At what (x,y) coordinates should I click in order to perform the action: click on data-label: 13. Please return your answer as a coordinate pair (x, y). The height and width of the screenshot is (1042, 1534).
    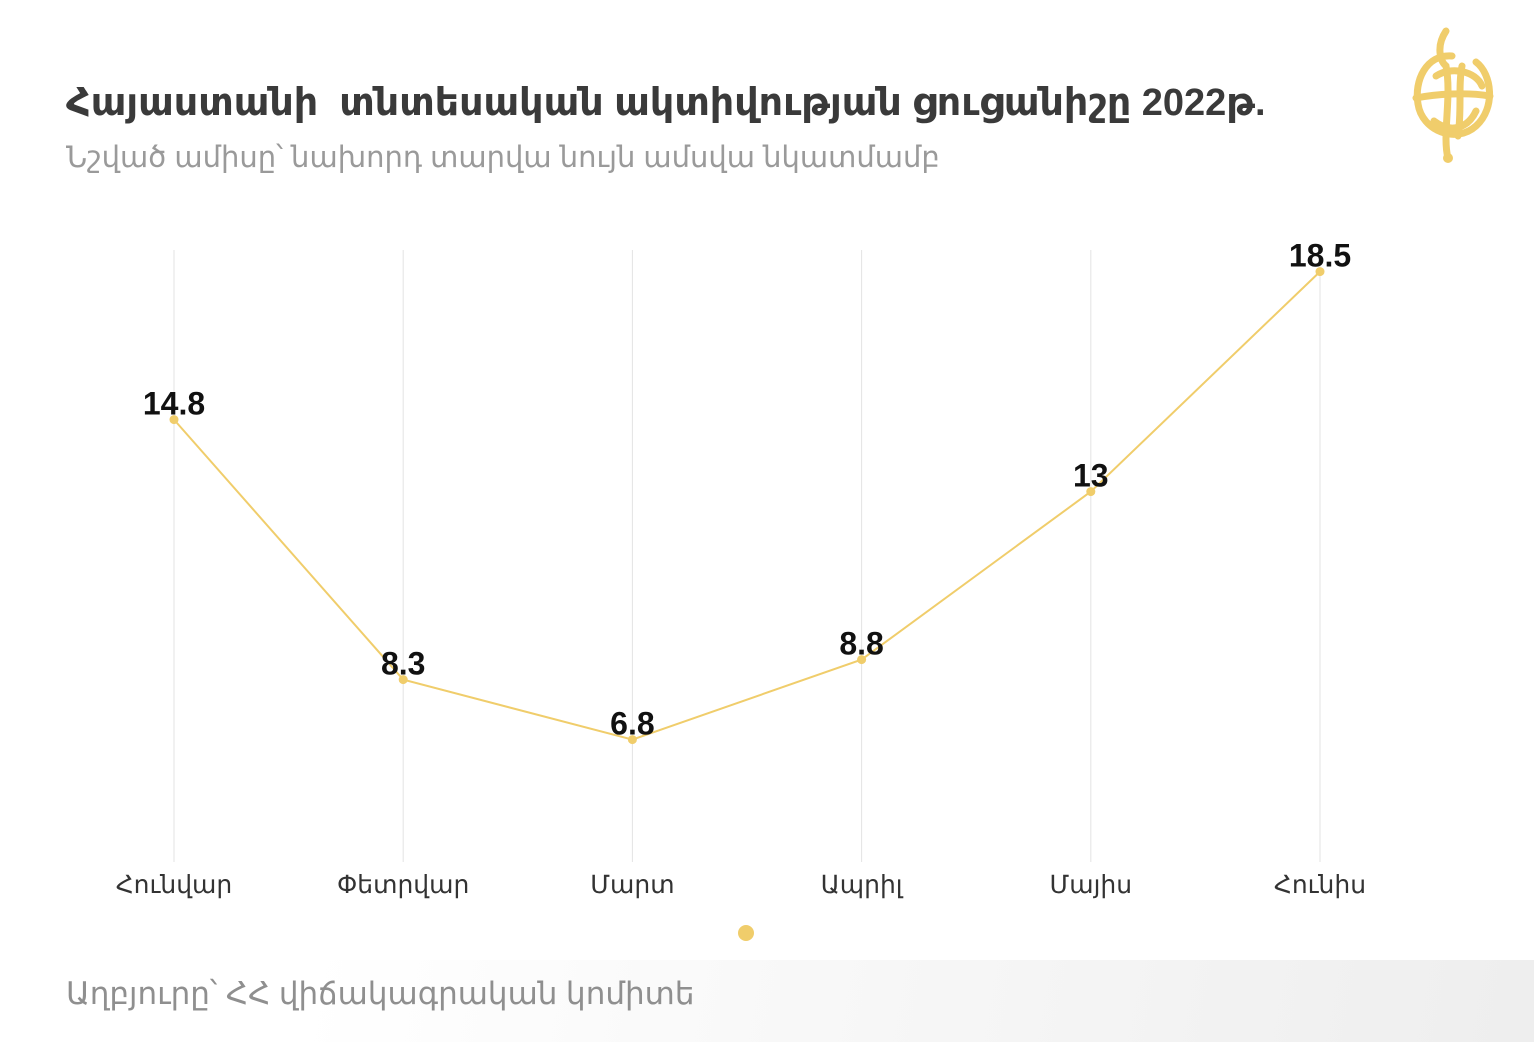
    Looking at the image, I should click on (1091, 476).